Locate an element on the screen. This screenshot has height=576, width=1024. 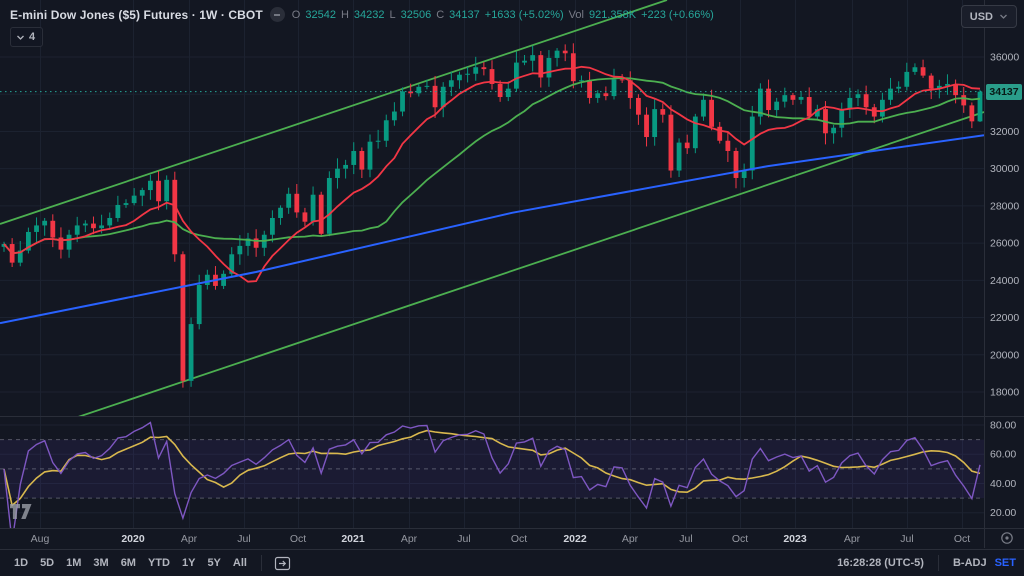
change-value: +1633 (+5.02%) is located at coordinates (524, 14).